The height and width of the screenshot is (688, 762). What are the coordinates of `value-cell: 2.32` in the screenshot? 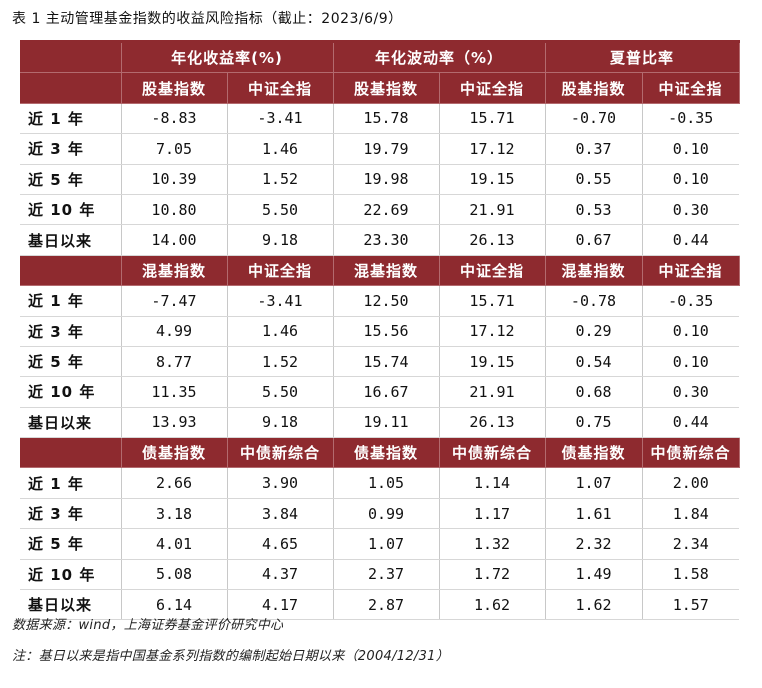 It's located at (594, 544).